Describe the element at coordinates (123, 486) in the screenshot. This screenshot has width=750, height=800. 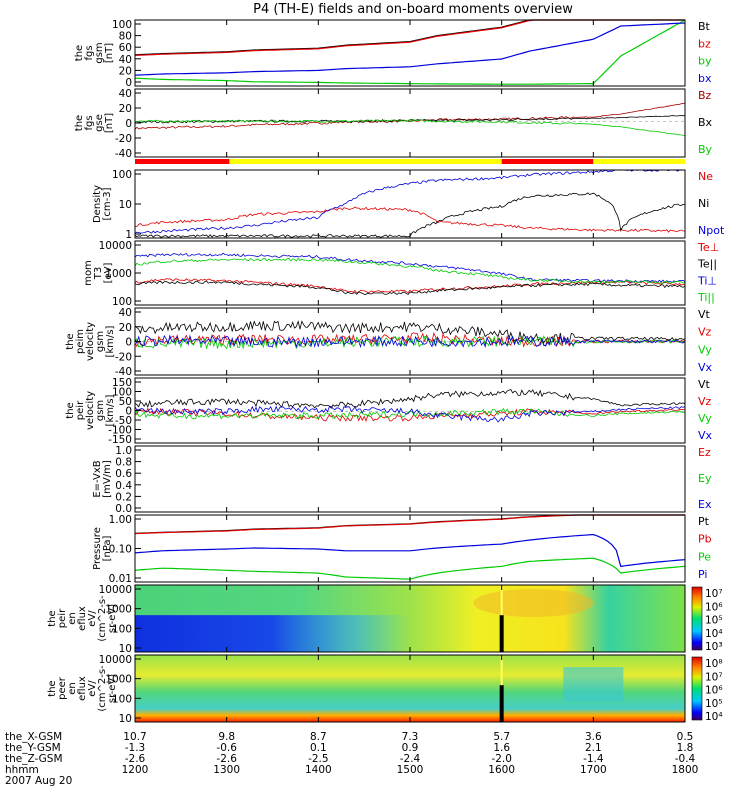
I see `y-tick-label: 0.4` at that location.